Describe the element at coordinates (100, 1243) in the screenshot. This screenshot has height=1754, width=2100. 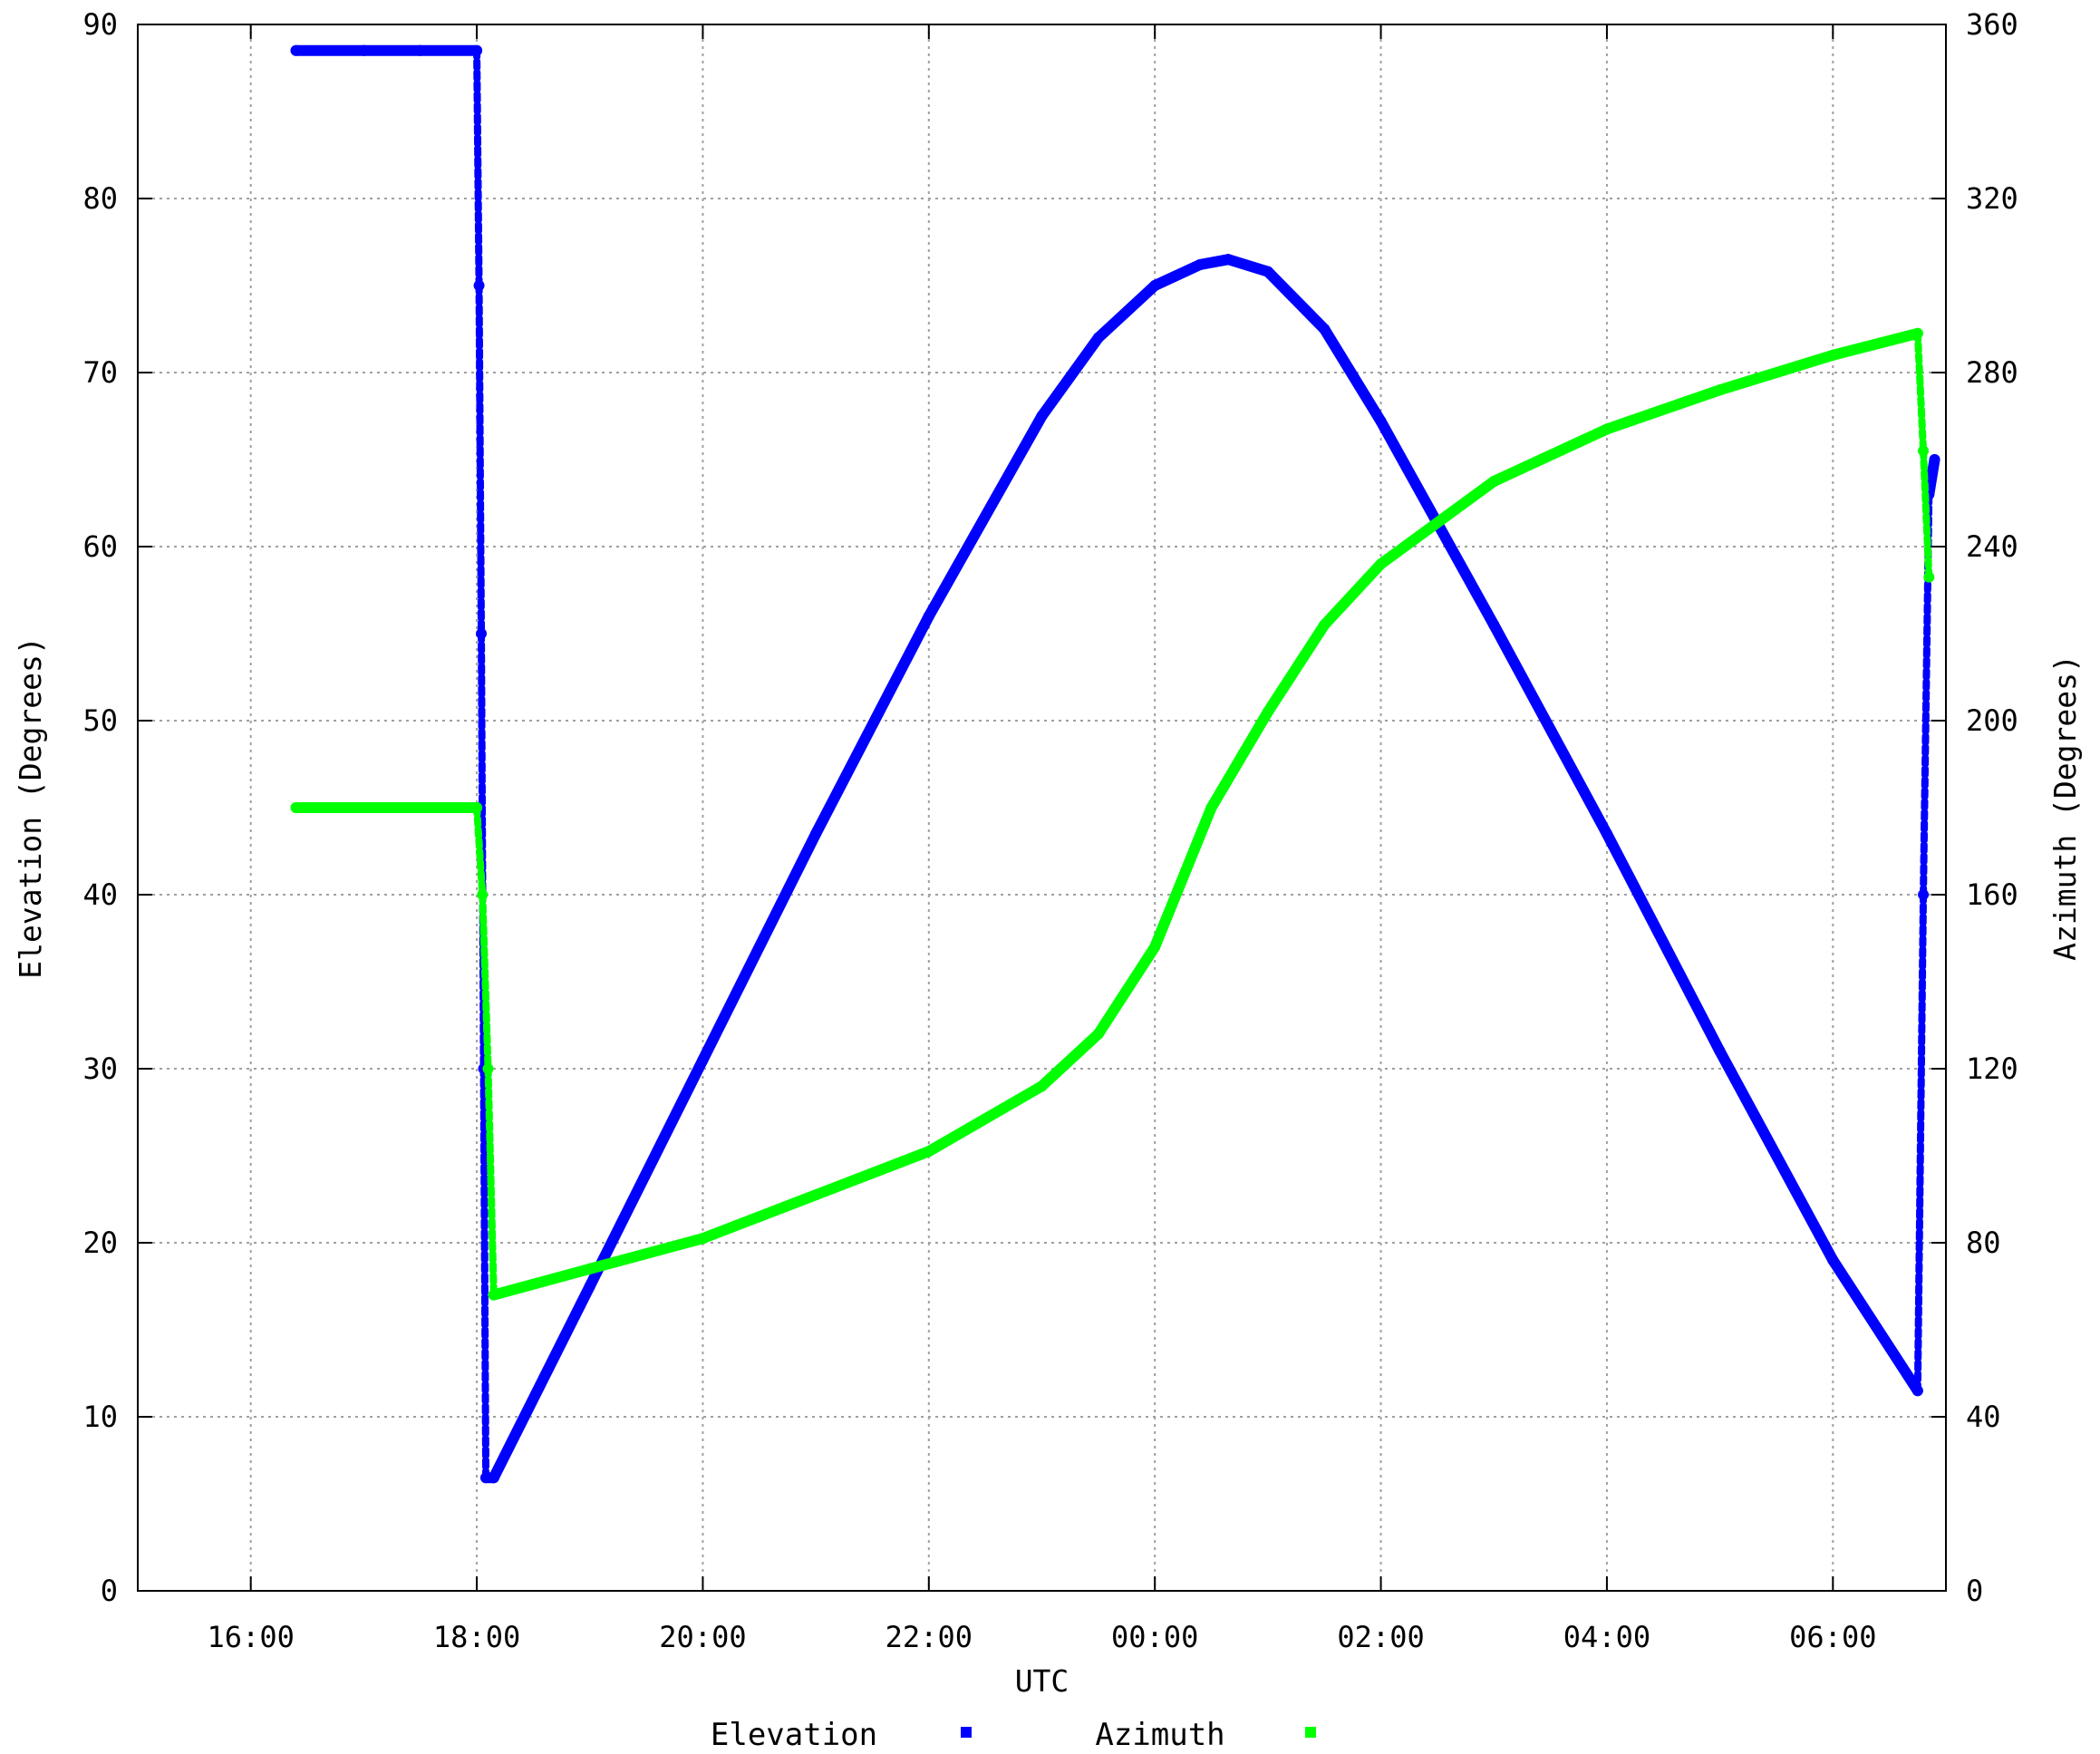
I see `y-tick-label: 20` at that location.